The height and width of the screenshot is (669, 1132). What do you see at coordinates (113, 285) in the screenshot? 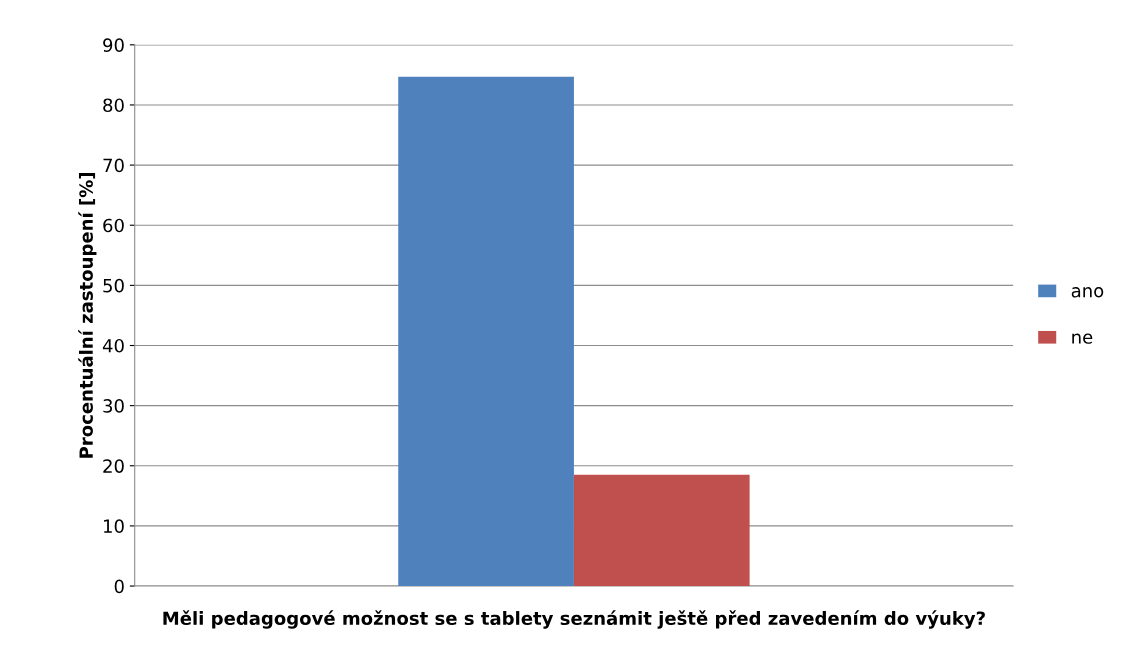
I see `y-tick-label: 50` at bounding box center [113, 285].